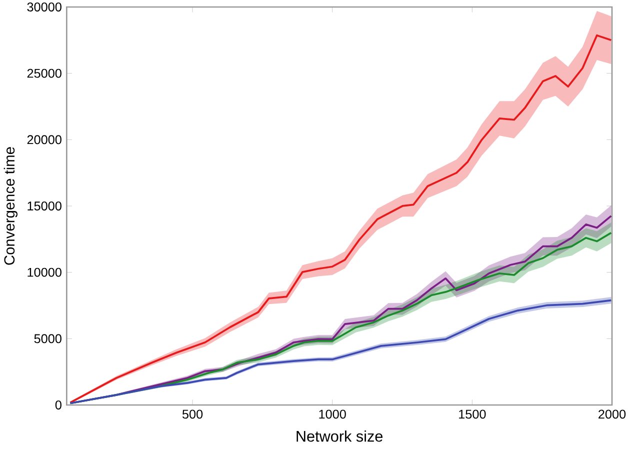 The image size is (640, 463). I want to click on x-tick-label: 2000, so click(612, 414).